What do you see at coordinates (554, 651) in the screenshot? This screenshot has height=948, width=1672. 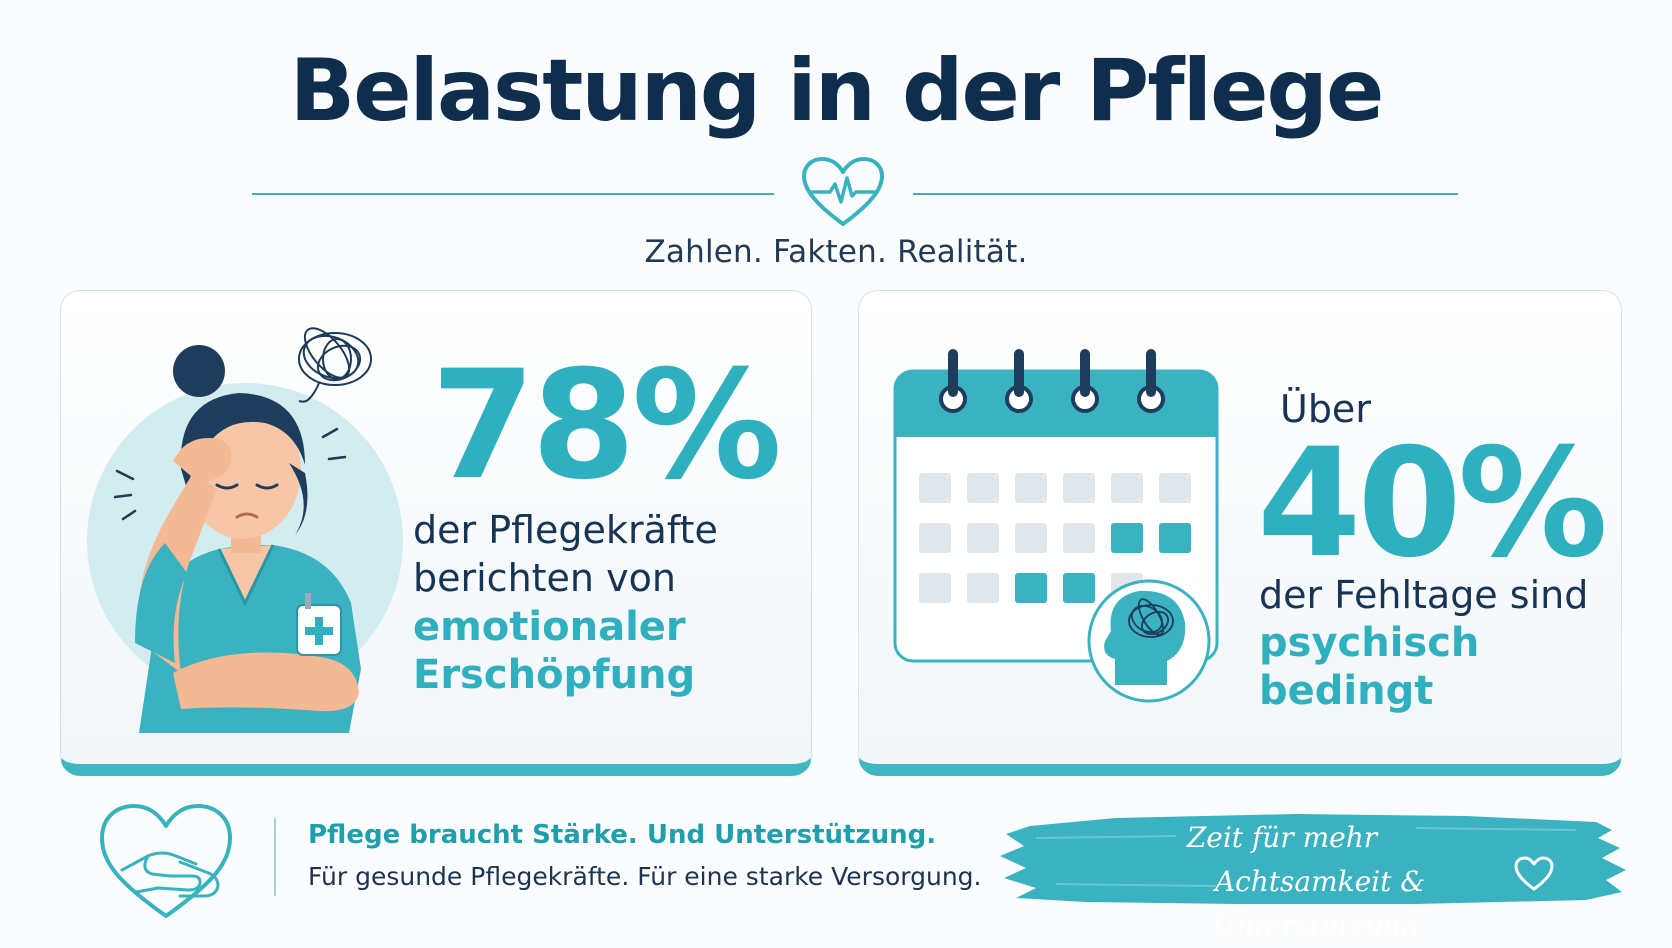 I see `stat-accent: emotionaler Erschöpfung` at bounding box center [554, 651].